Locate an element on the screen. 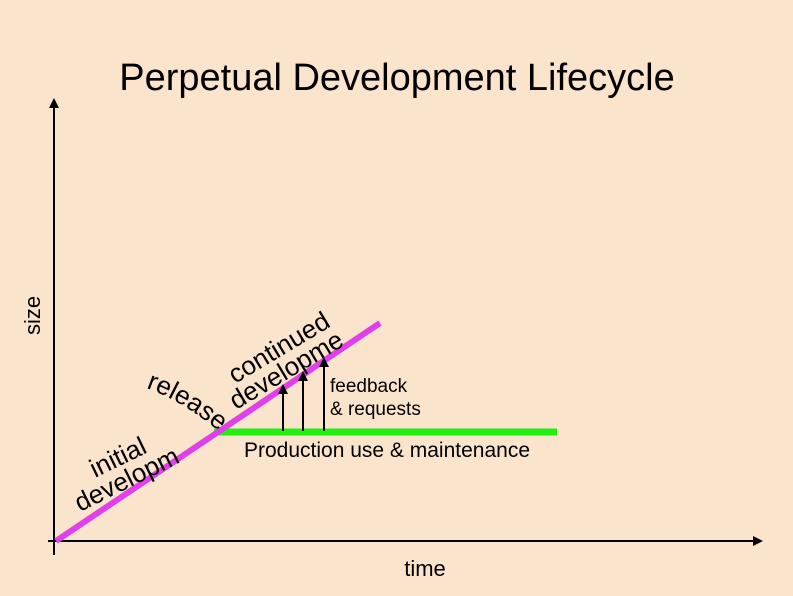  x-axis-label: time is located at coordinates (425, 568).